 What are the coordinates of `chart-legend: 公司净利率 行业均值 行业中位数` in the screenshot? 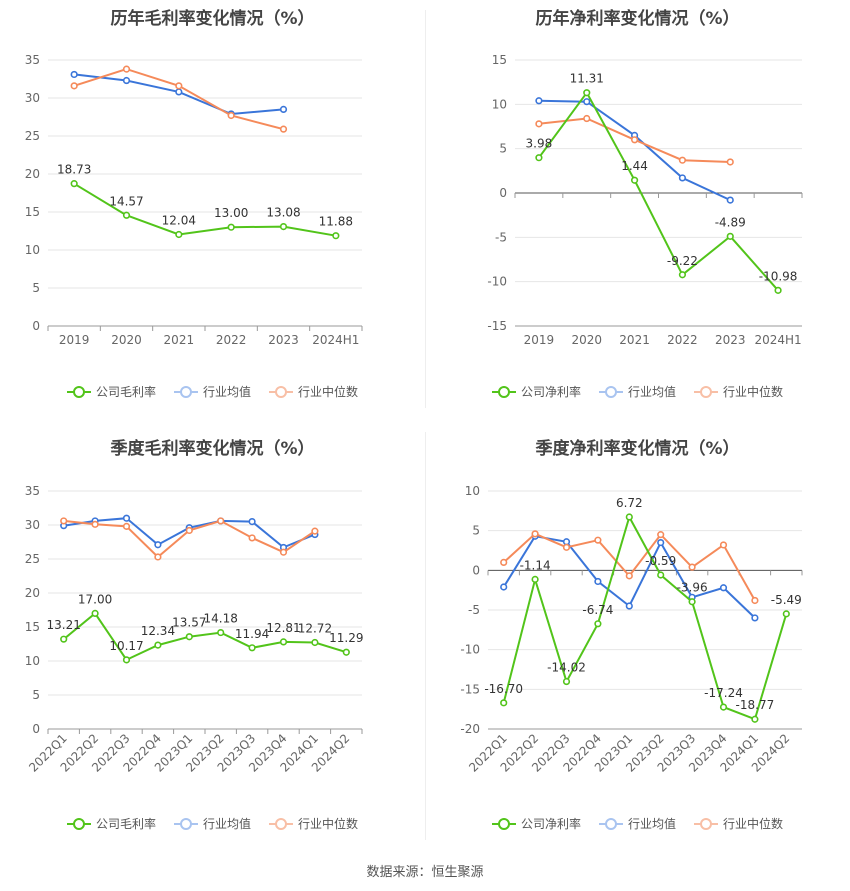 It's located at (637, 391).